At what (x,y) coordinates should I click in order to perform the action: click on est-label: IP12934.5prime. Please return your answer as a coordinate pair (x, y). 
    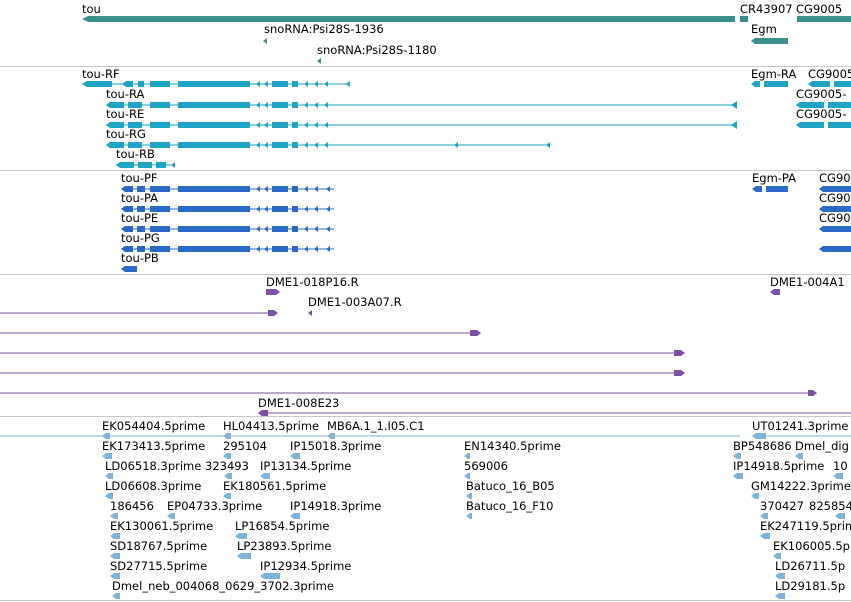
    Looking at the image, I should click on (305, 566).